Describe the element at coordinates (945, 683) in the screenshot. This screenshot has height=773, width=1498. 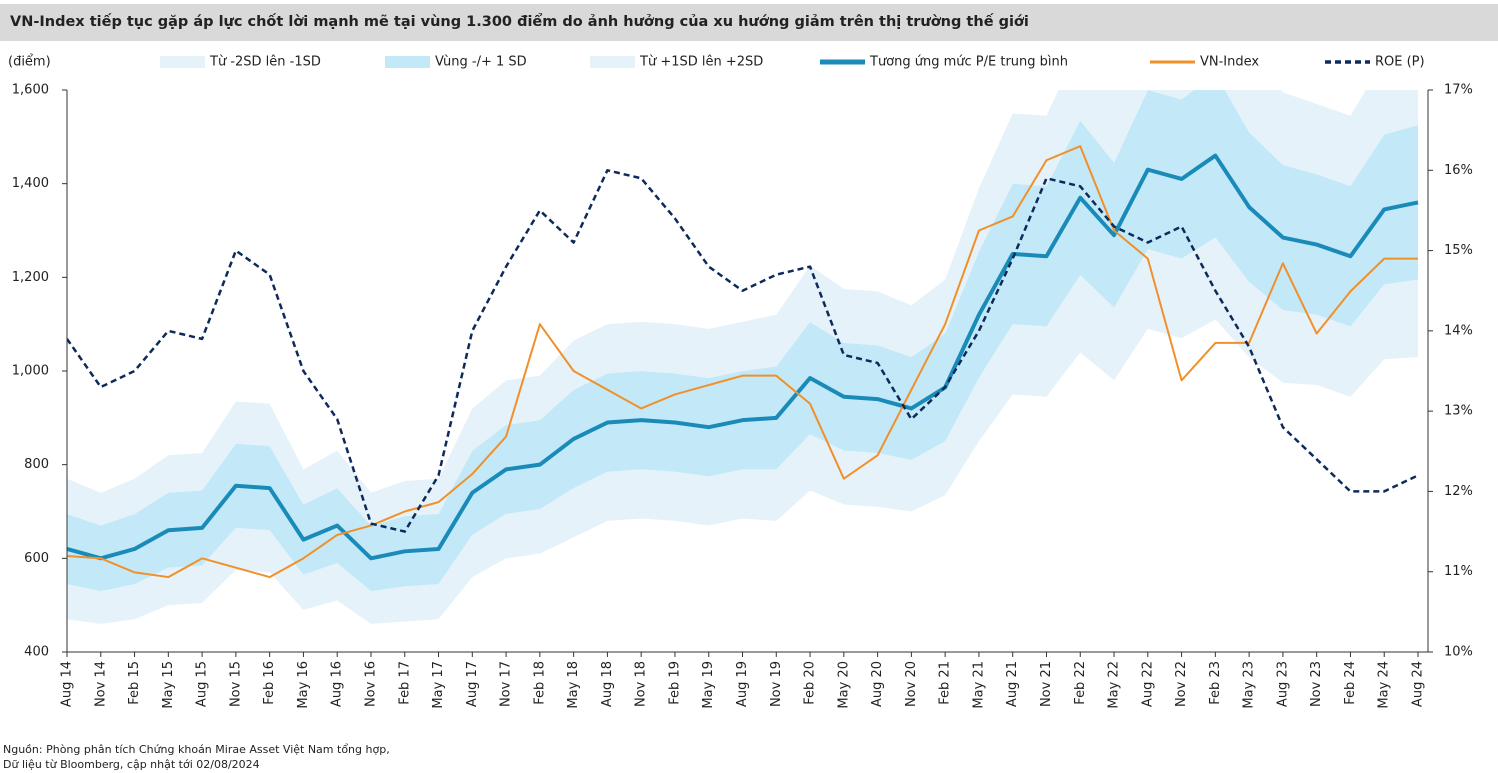
I see `x-tick-label: Feb 21` at that location.